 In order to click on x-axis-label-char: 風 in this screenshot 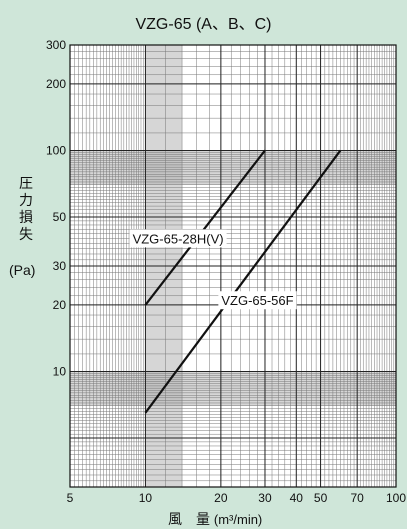, I will do `click(175, 519)`.